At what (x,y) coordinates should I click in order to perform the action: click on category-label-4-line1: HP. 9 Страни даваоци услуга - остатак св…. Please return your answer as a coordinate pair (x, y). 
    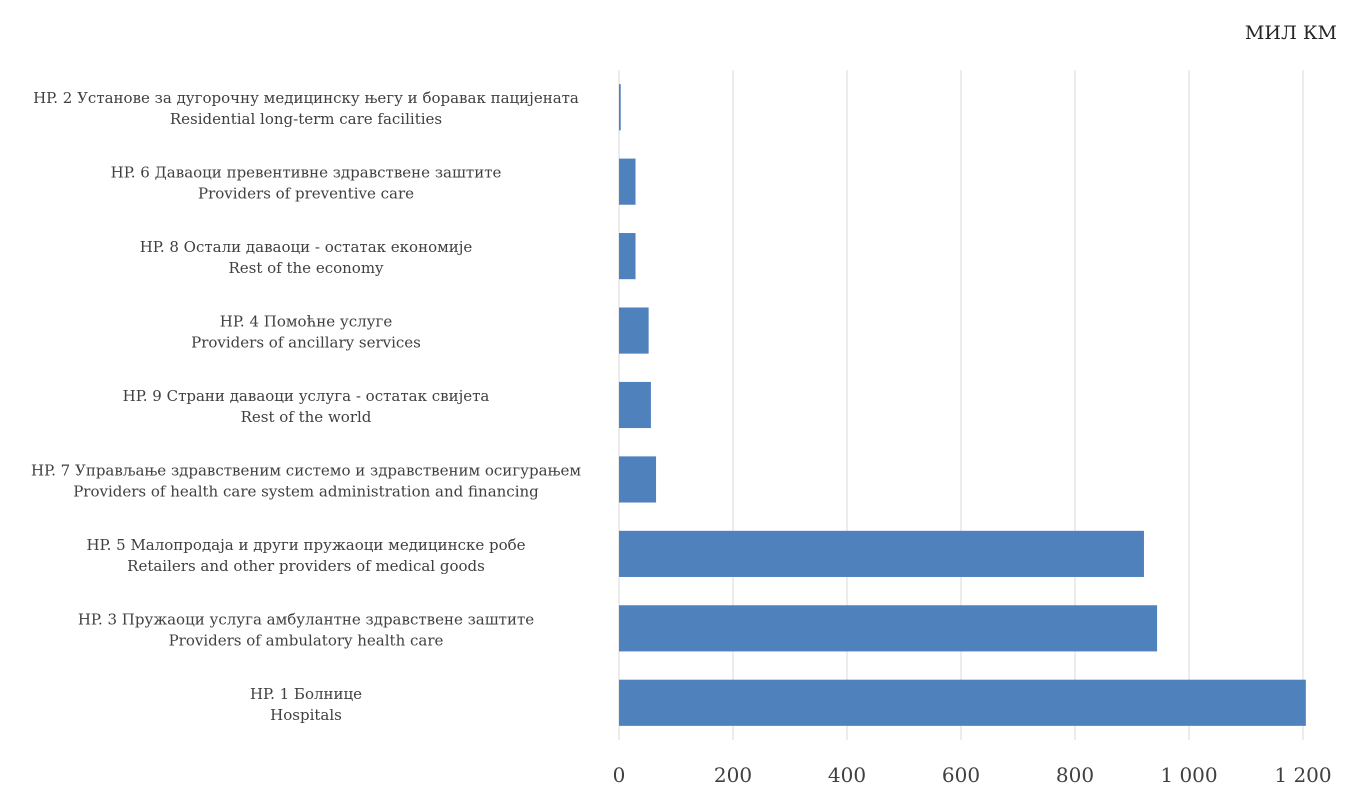
    Looking at the image, I should click on (306, 396).